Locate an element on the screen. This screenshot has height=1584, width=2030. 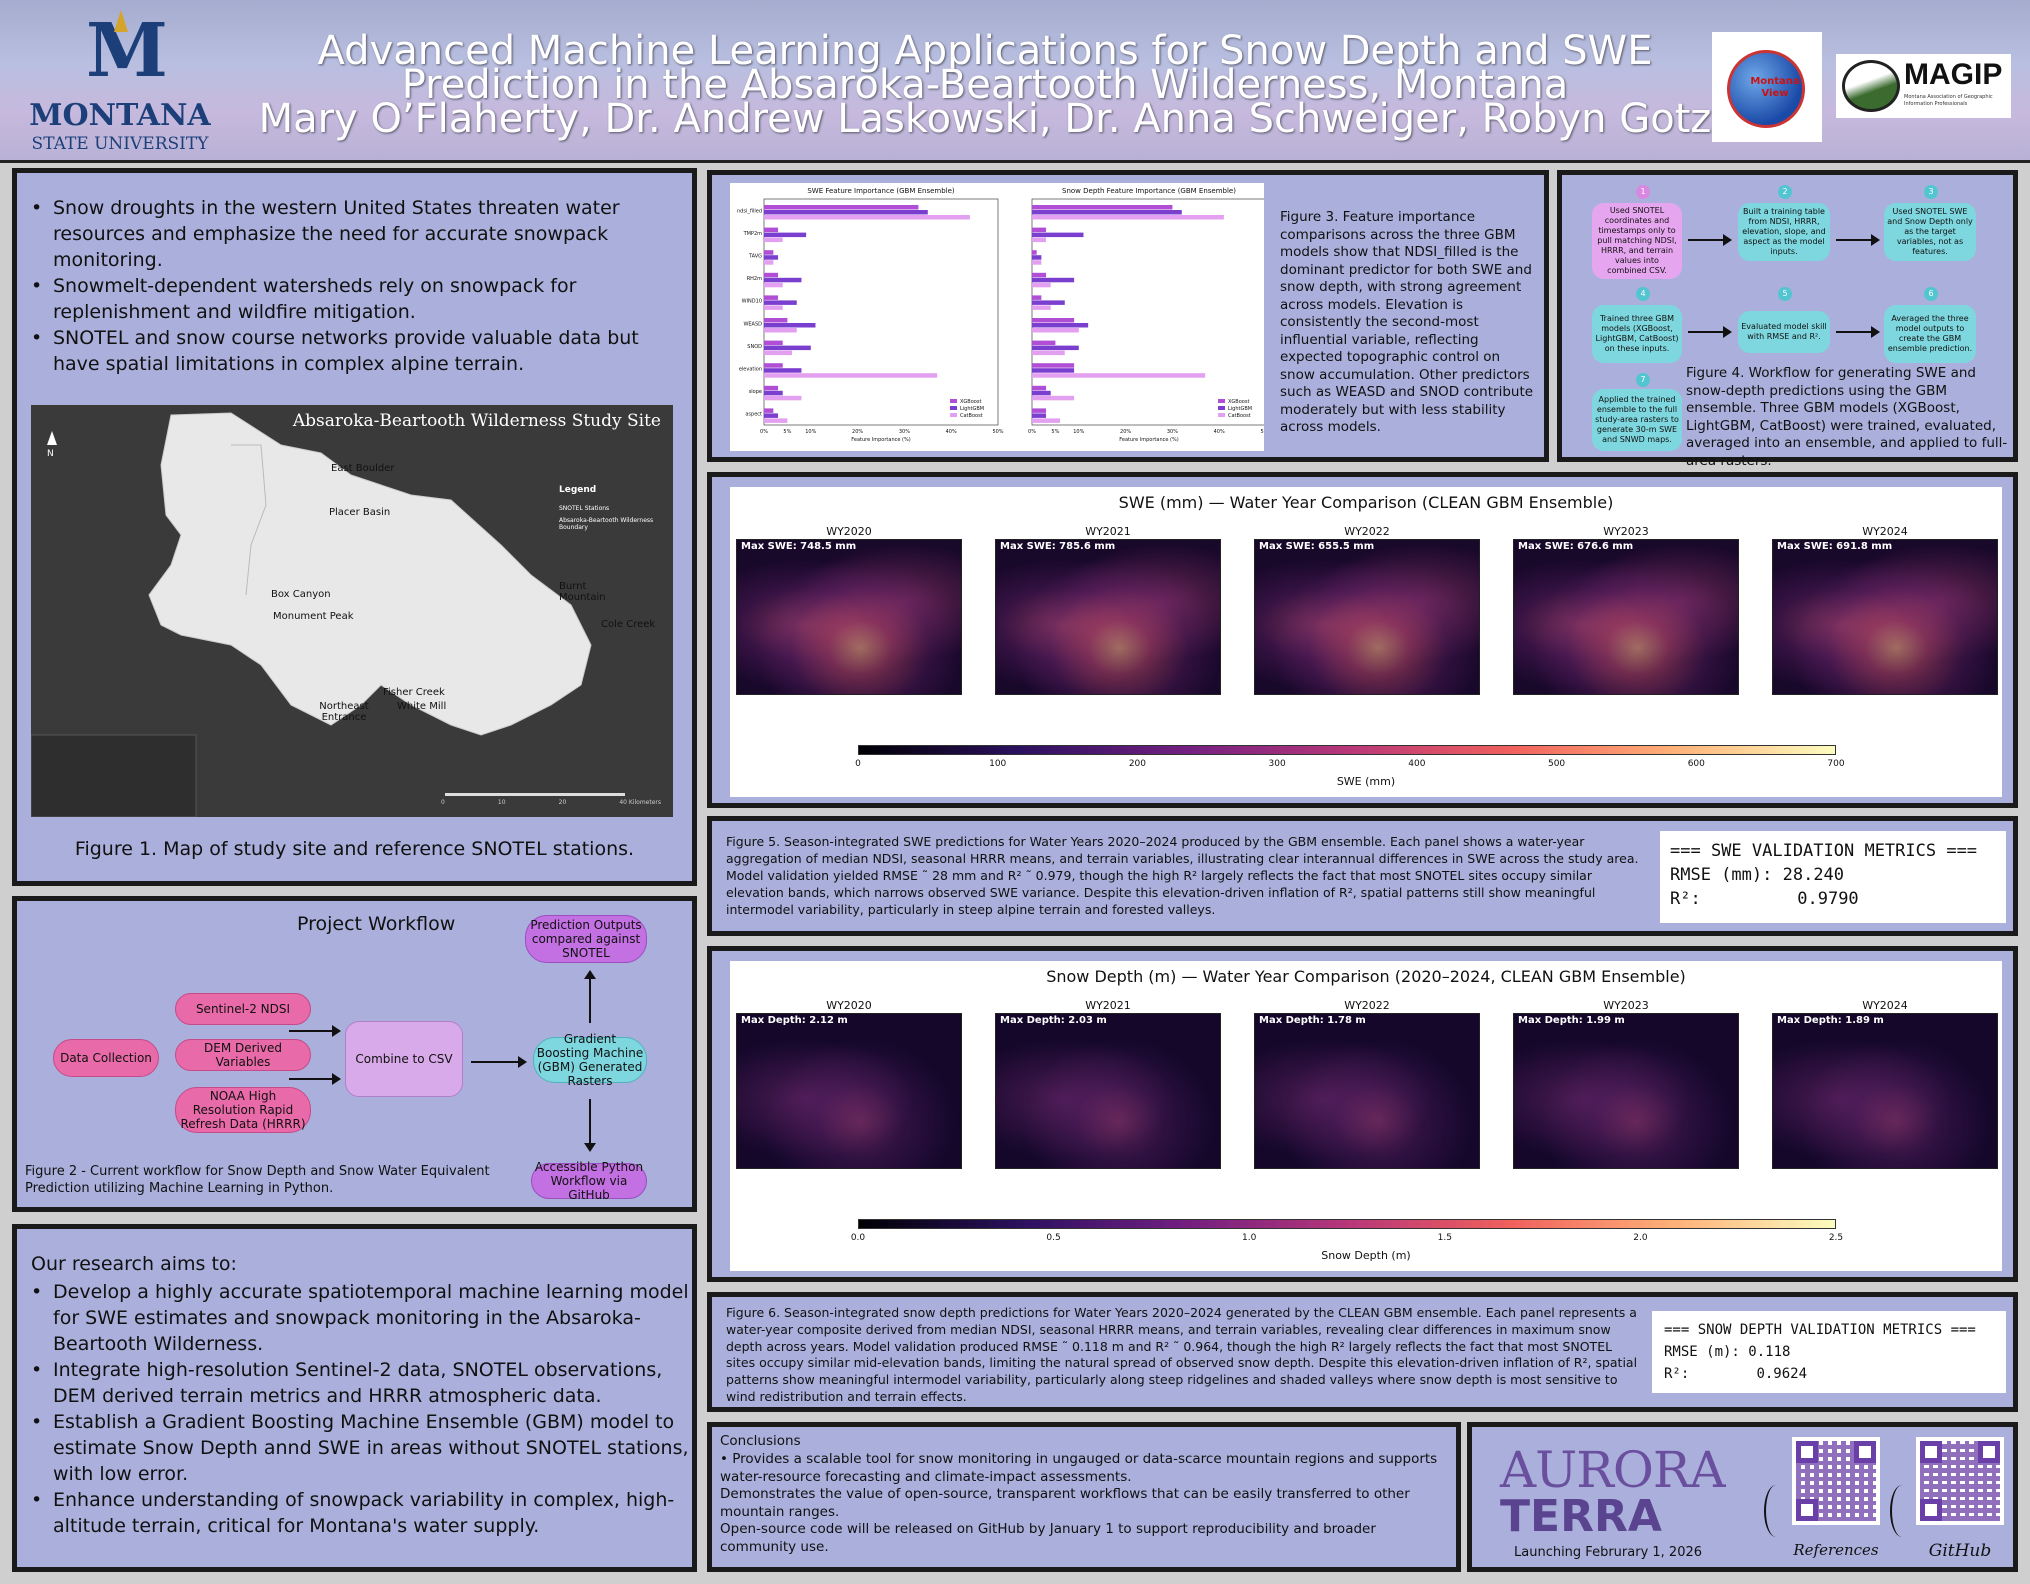
magip-logo-text: MAGIP is located at coordinates (1953, 74).